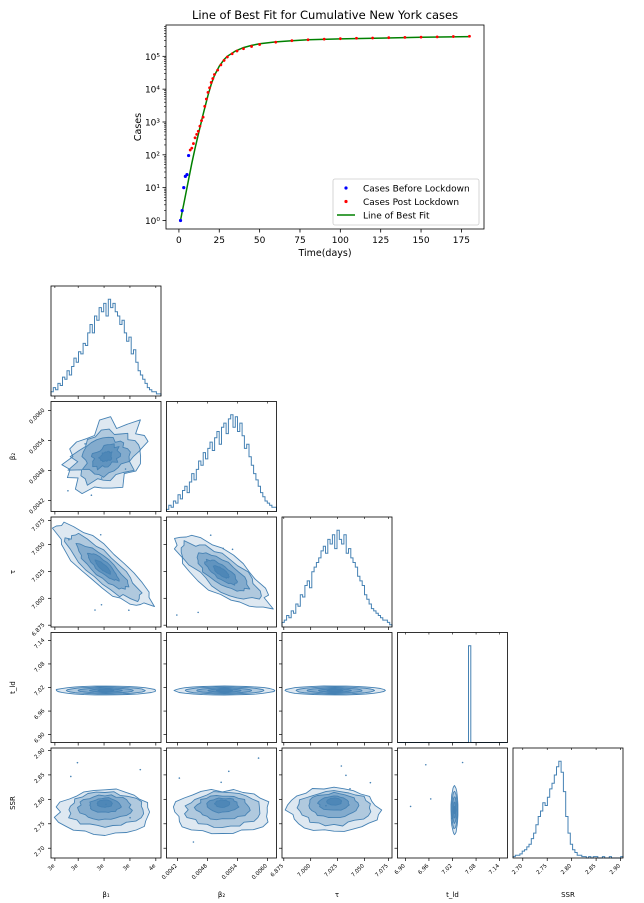  Describe the element at coordinates (170, 872) in the screenshot. I see `x-tick-label: 0.0042` at that location.